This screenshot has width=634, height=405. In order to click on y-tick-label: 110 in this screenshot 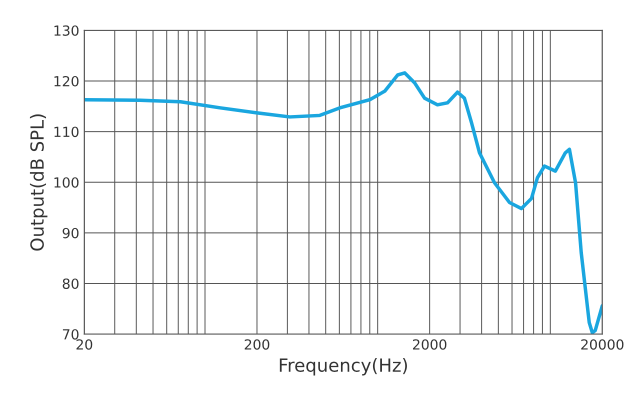, I will do `click(66, 132)`.